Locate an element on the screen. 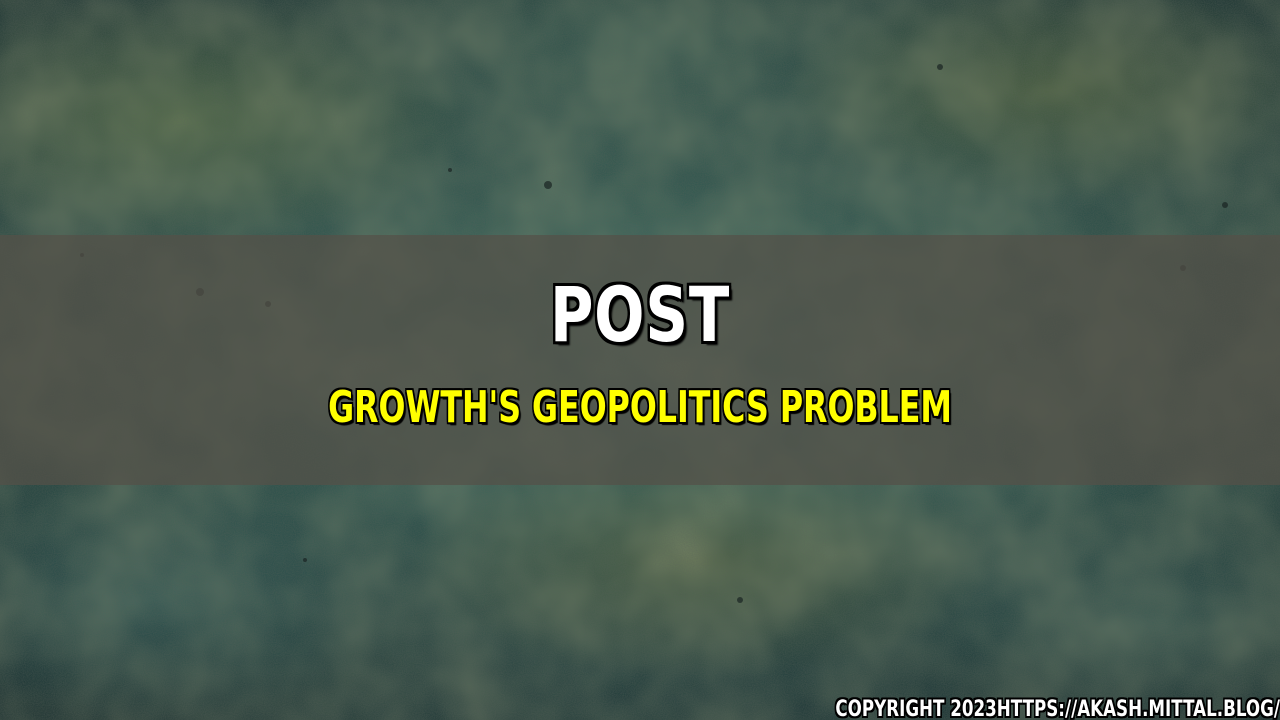 The image size is (1280, 720). copyright-notice: COPYRIGHT 2023HTTPS://AKASH.MITTAL.BLOG/ is located at coordinates (1057, 708).